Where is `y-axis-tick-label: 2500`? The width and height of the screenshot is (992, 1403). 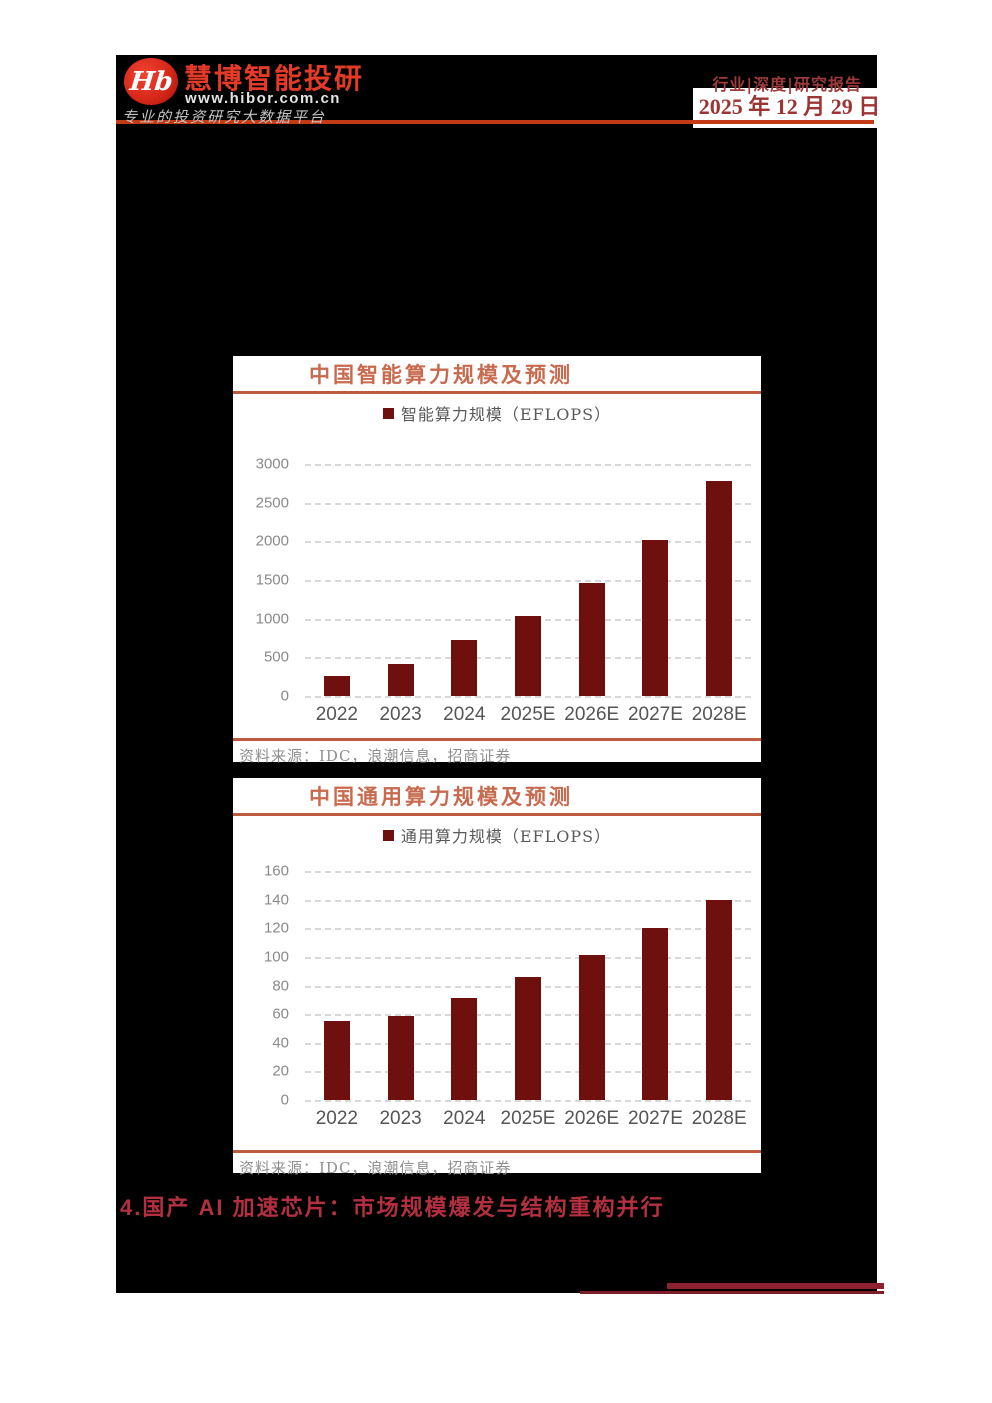 y-axis-tick-label: 2500 is located at coordinates (272, 503).